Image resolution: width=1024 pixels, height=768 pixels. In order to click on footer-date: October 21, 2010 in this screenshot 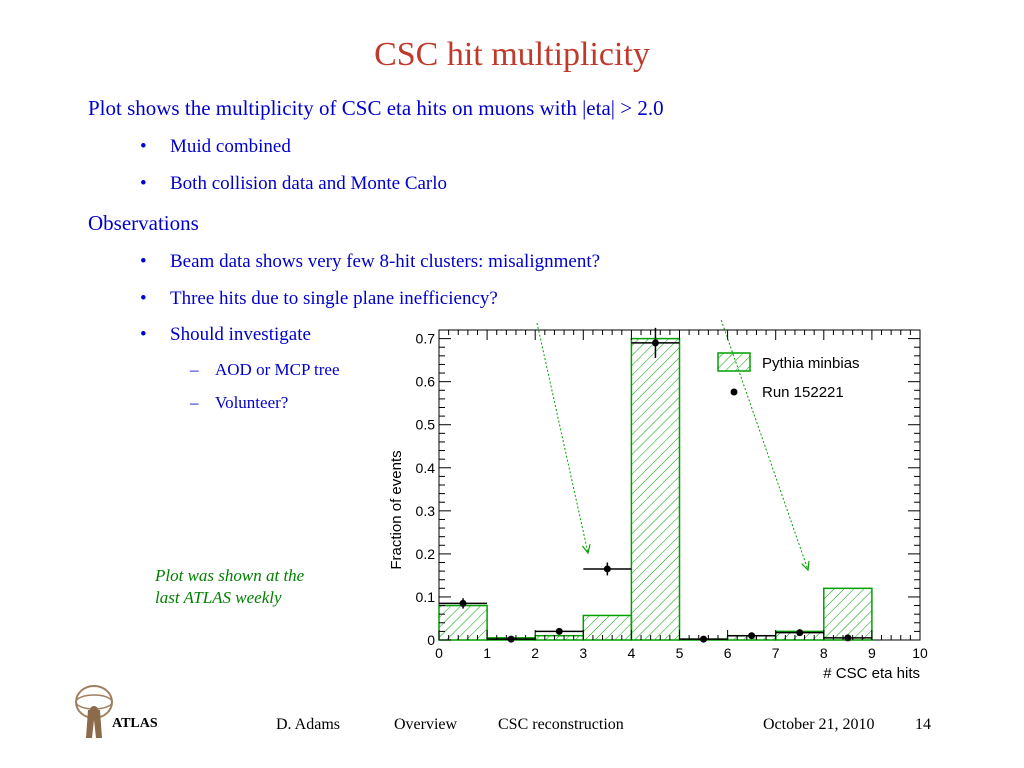, I will do `click(819, 724)`.